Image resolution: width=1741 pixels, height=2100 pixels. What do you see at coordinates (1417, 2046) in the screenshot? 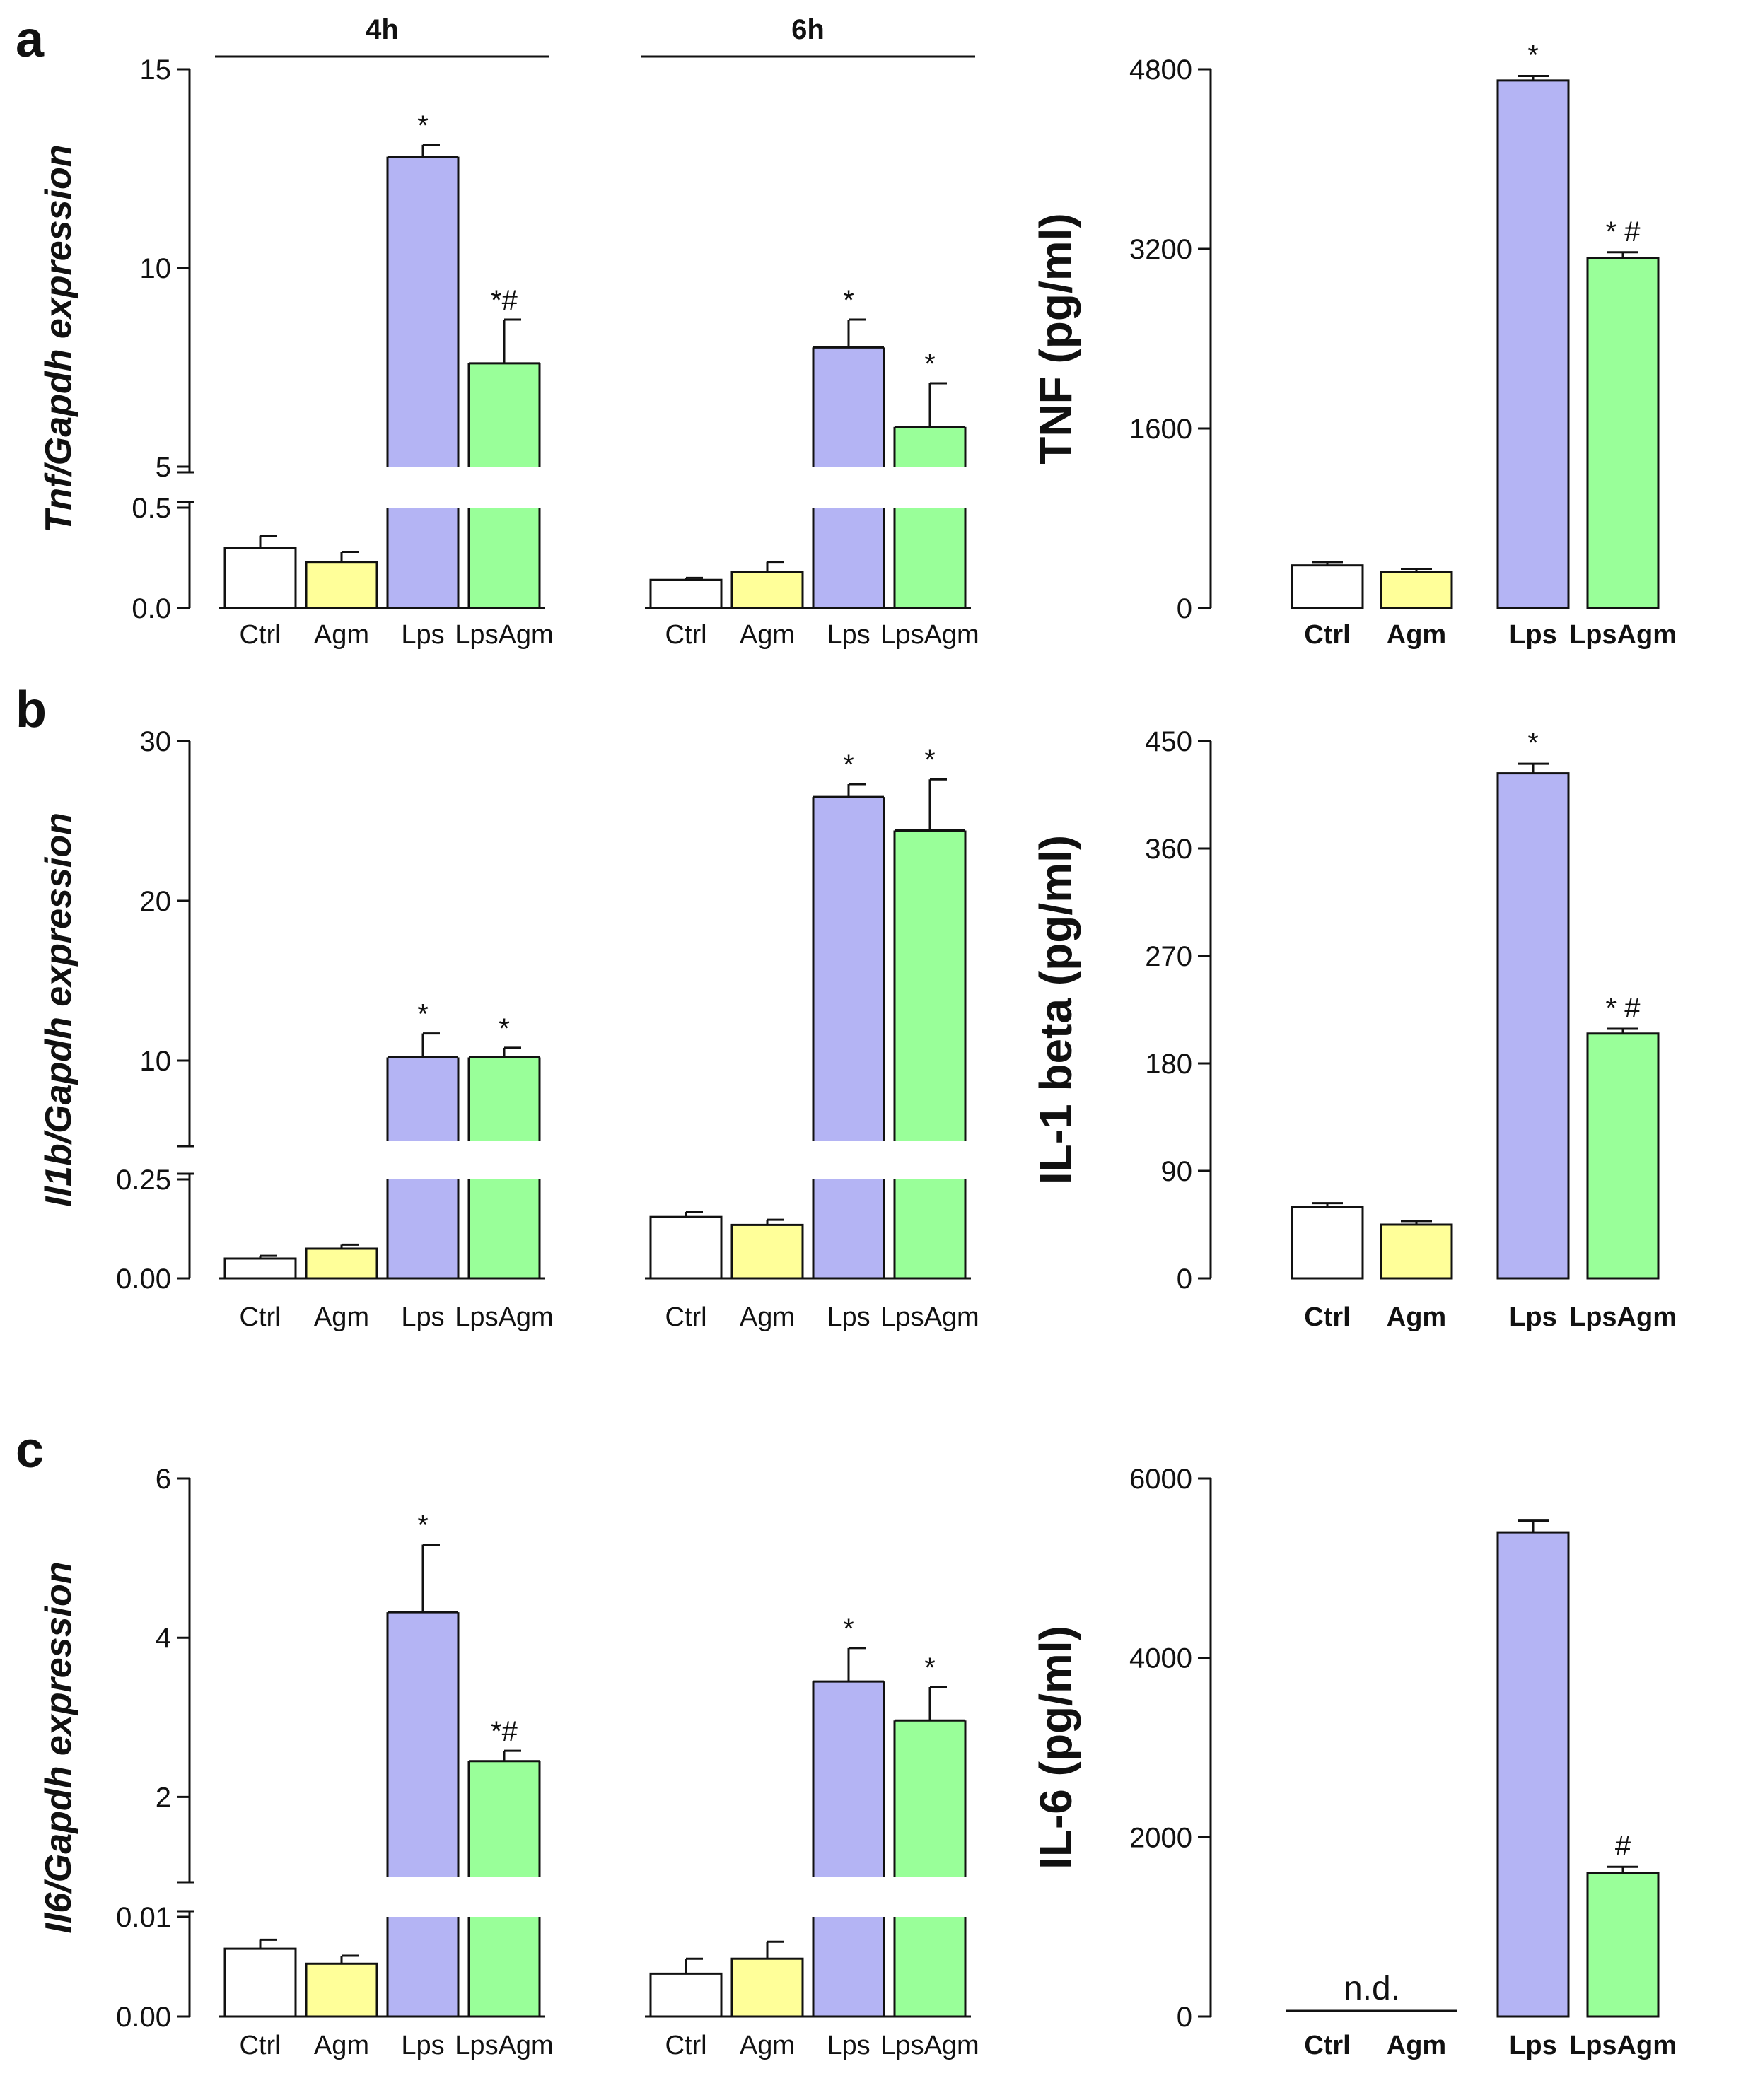
I see `c_protein-Agm-category-label: Agm` at bounding box center [1417, 2046].